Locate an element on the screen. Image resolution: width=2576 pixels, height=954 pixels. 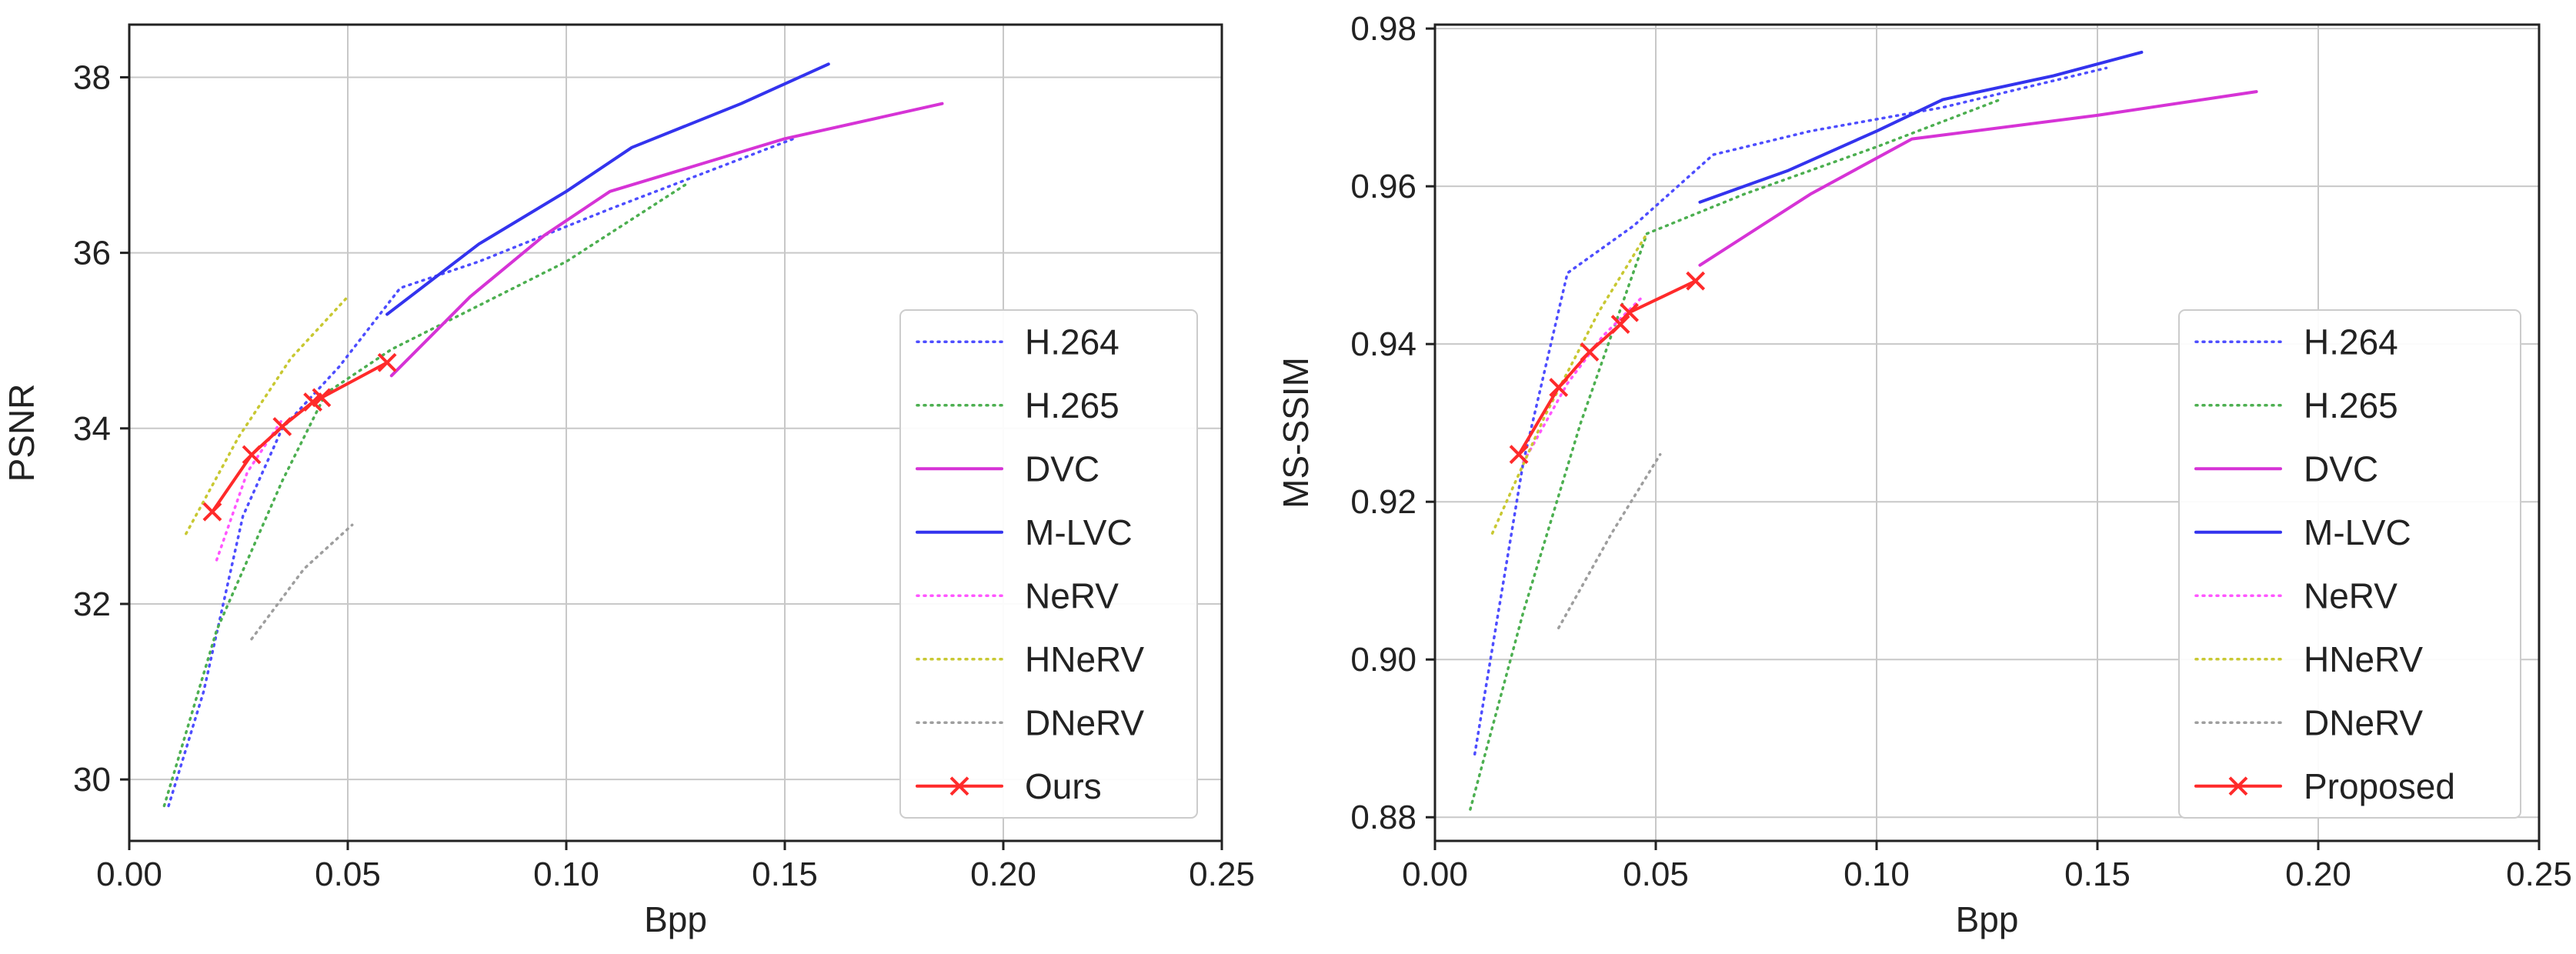
legend-label: Ours is located at coordinates (1063, 786).